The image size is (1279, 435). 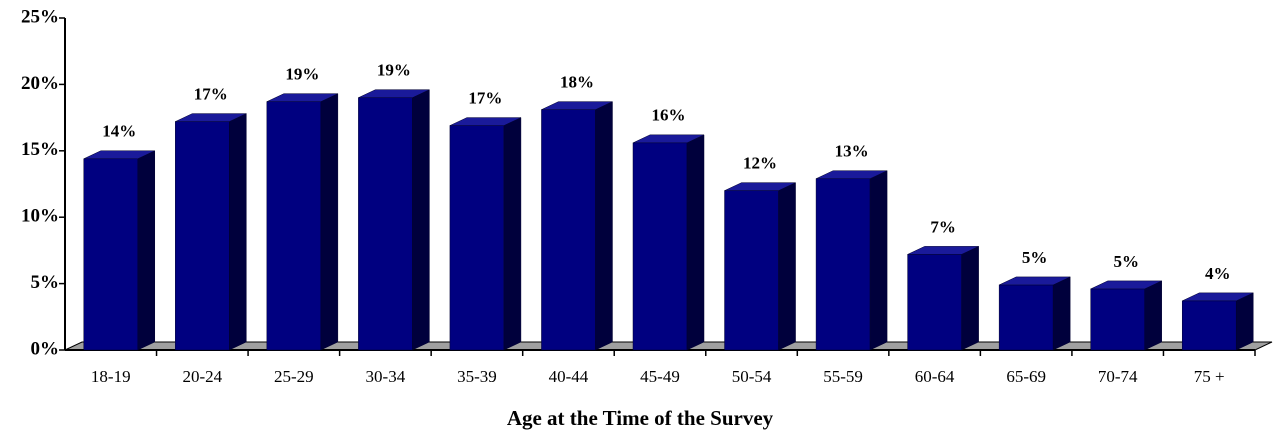 I want to click on value-label: 4%, so click(x=1218, y=273).